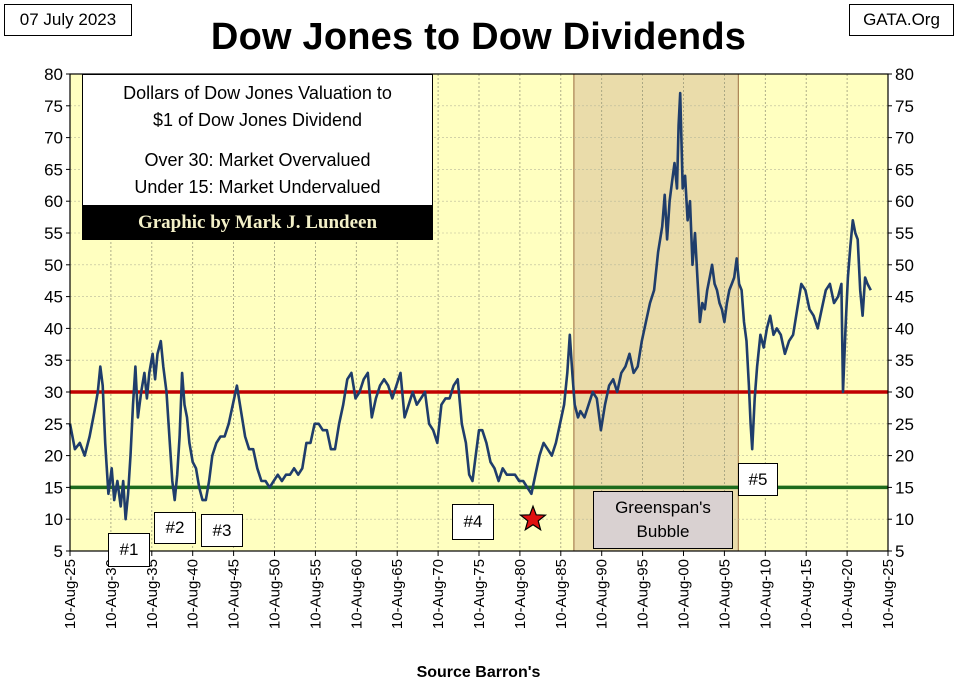 The width and height of the screenshot is (957, 695). What do you see at coordinates (904, 106) in the screenshot?
I see `y-tick-label-right: 75` at bounding box center [904, 106].